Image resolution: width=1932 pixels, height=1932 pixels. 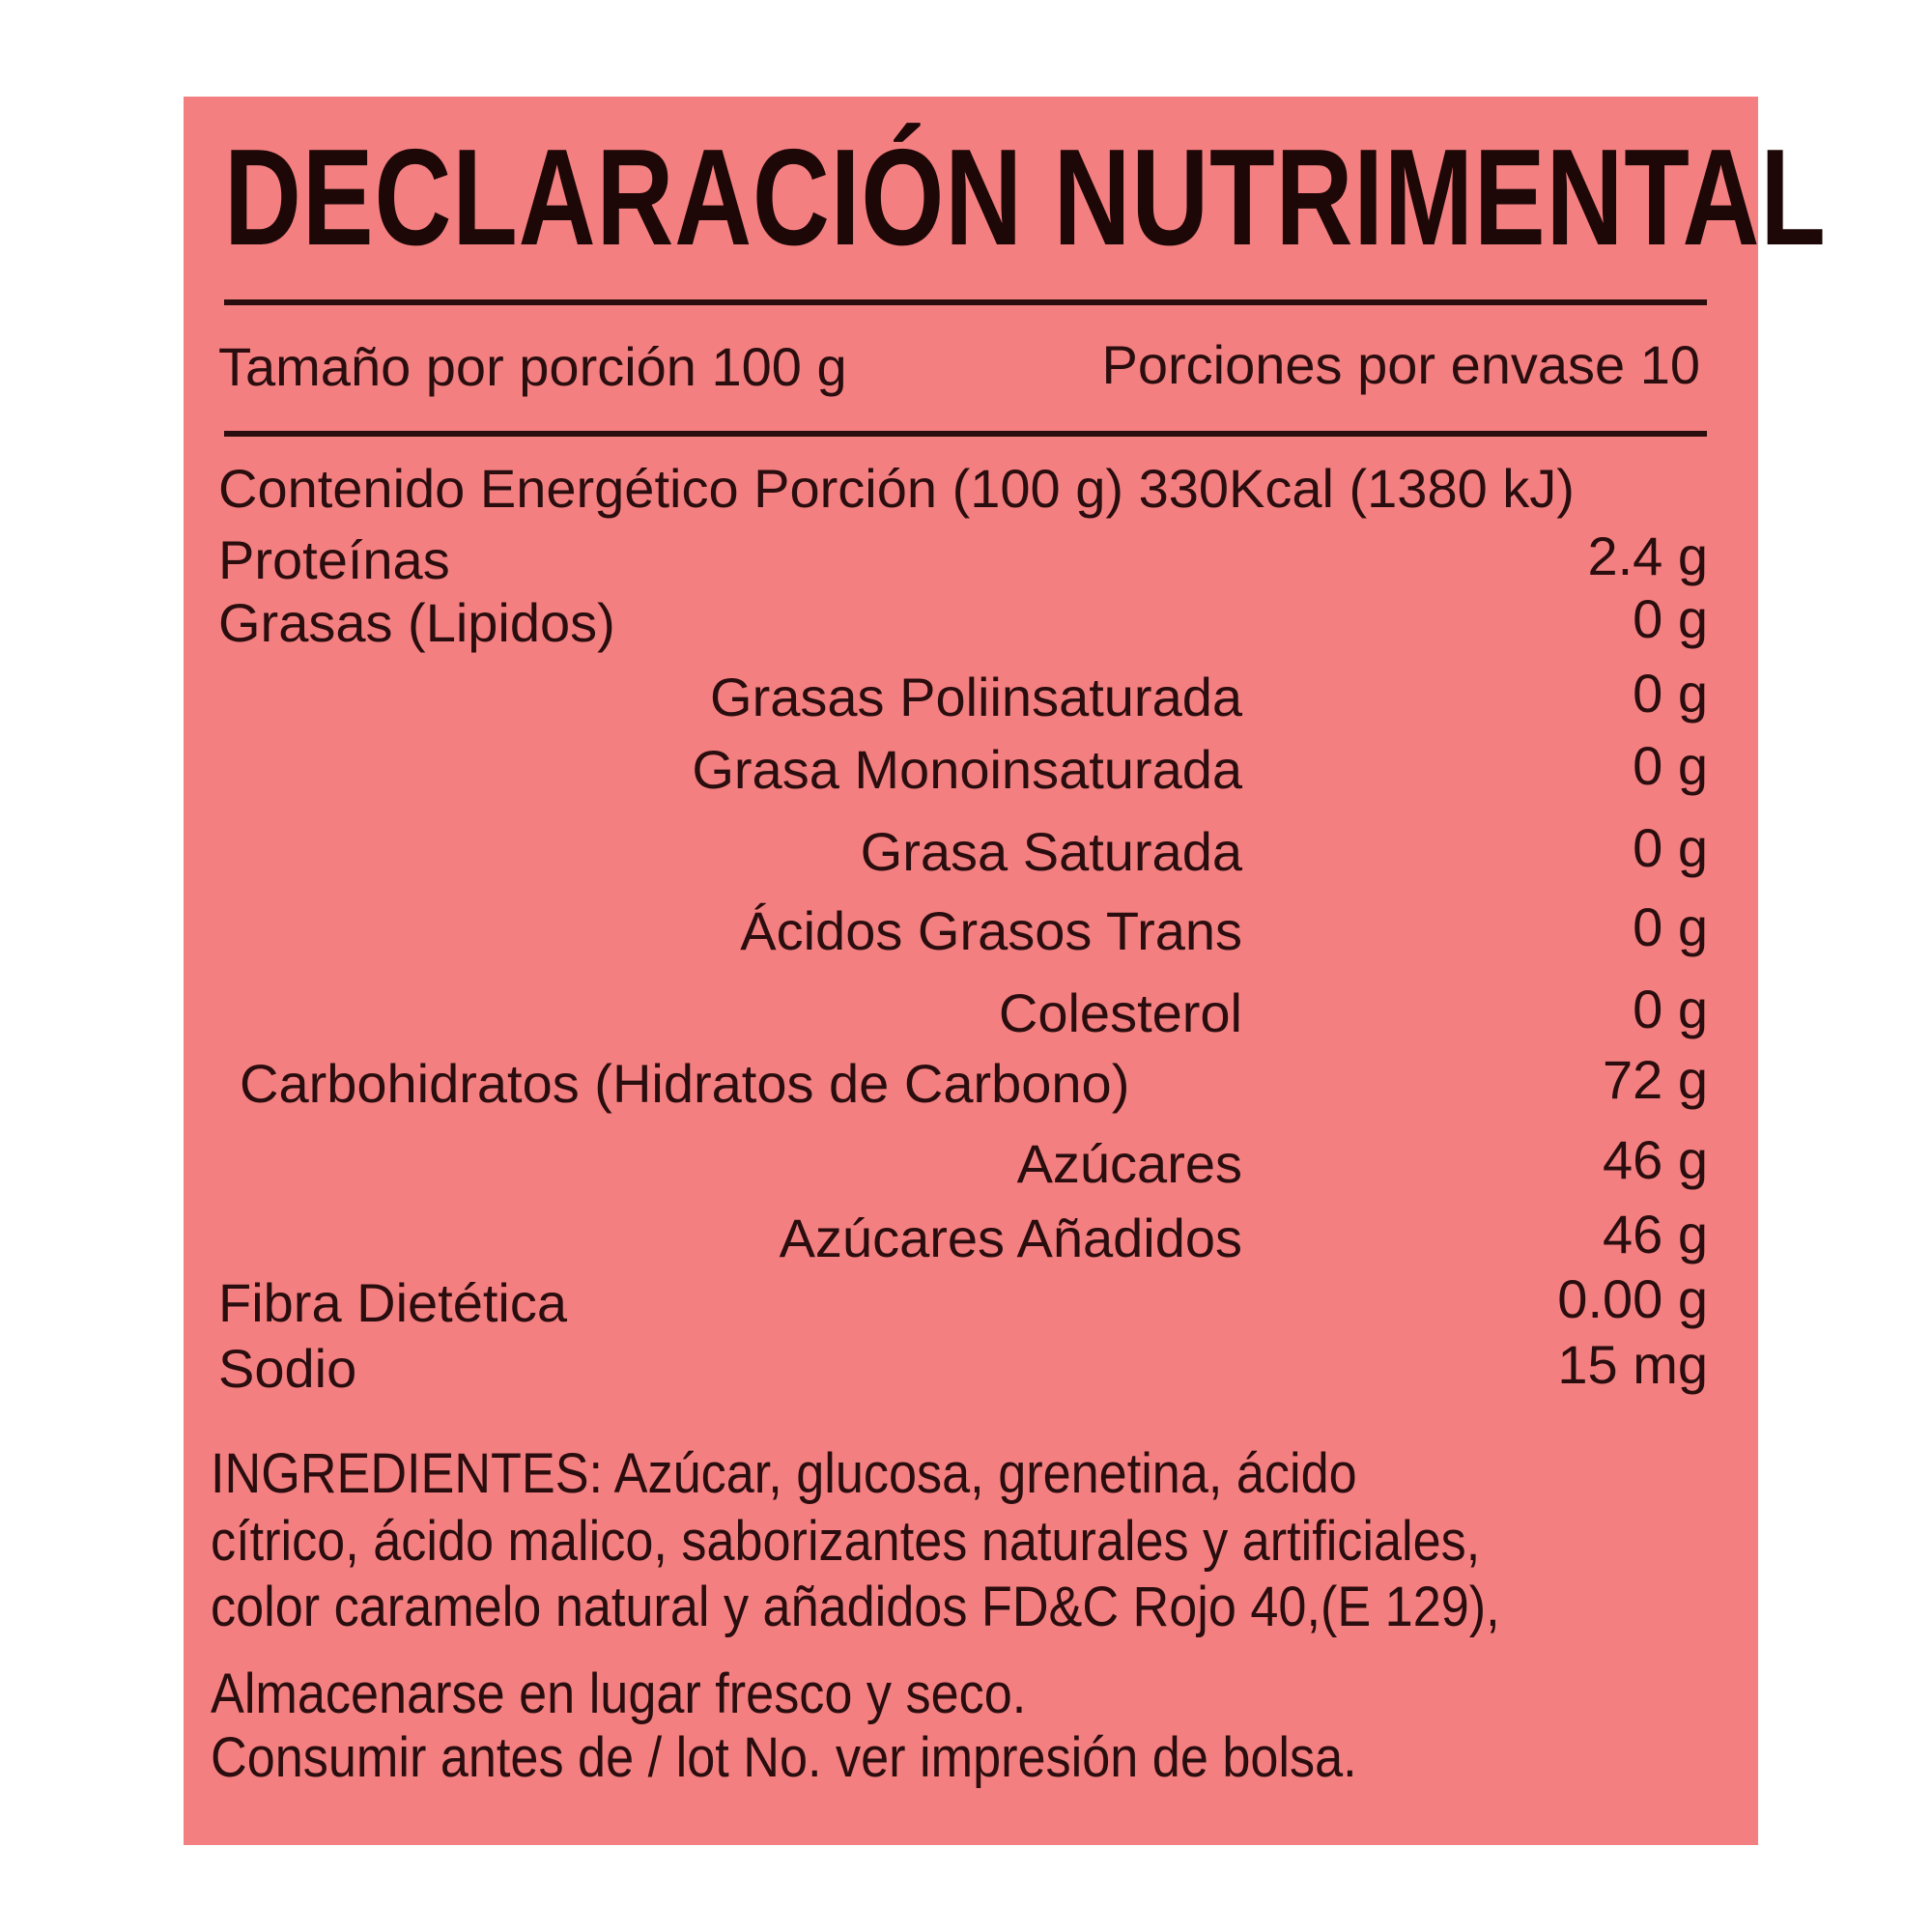 What do you see at coordinates (416, 622) in the screenshot?
I see `nutrient-label: Grasas (Lipidos)` at bounding box center [416, 622].